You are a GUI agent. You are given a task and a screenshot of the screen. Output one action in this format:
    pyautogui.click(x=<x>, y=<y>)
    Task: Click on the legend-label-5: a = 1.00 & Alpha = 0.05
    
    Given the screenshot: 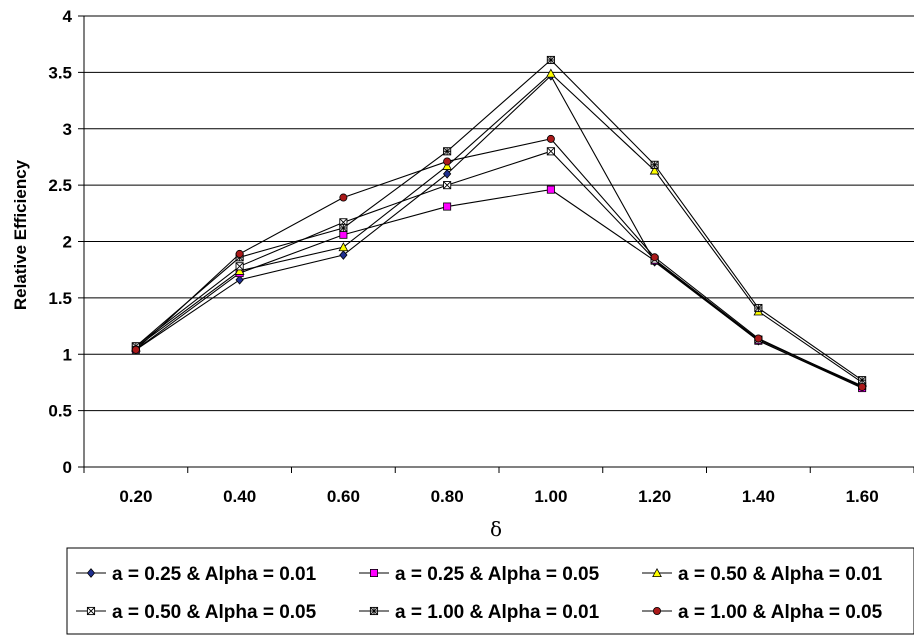 What is the action you would take?
    pyautogui.click(x=780, y=612)
    